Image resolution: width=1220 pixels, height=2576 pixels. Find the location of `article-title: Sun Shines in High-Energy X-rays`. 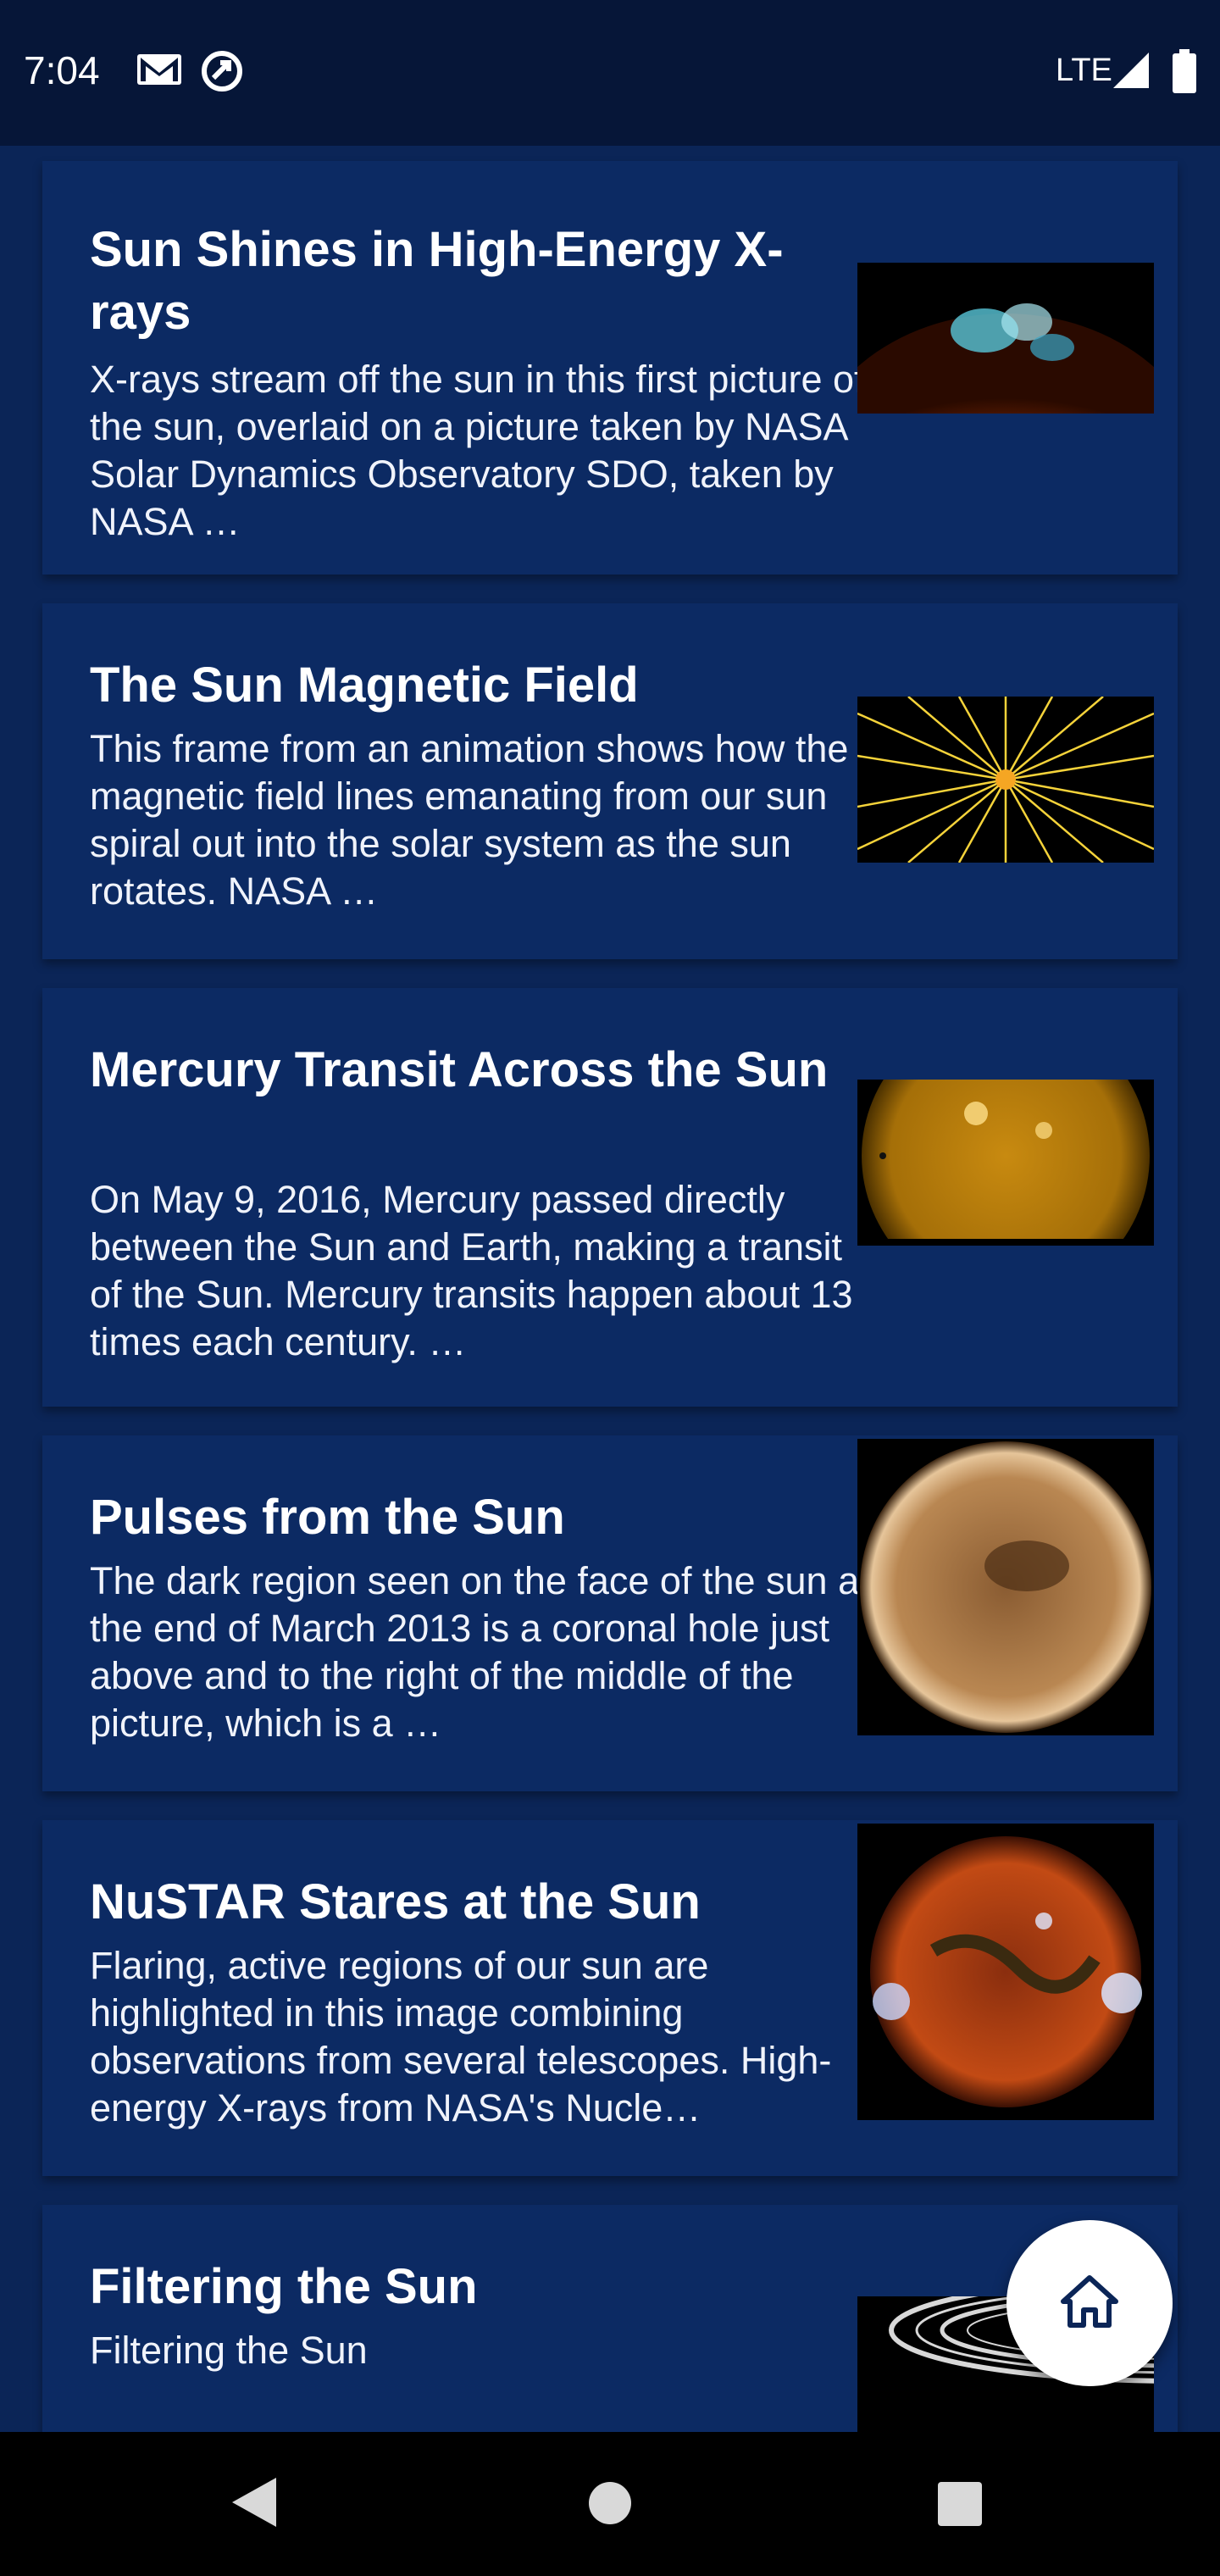

article-title: Sun Shines in High-Energy X-rays is located at coordinates (437, 281).